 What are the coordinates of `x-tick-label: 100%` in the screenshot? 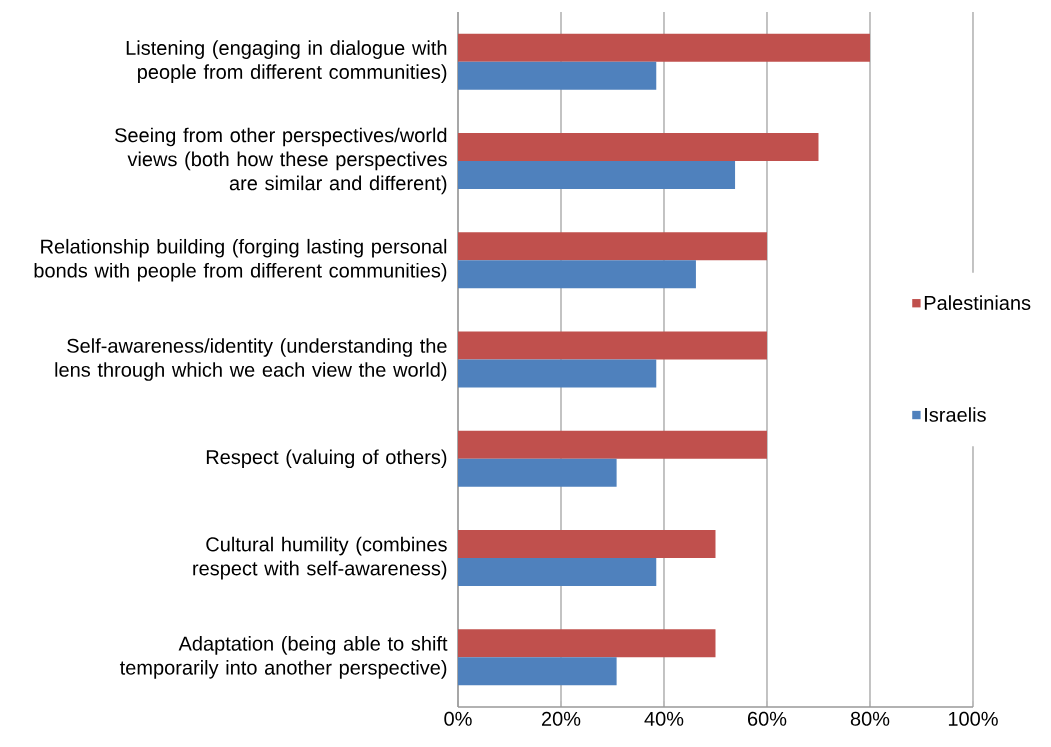 It's located at (973, 718).